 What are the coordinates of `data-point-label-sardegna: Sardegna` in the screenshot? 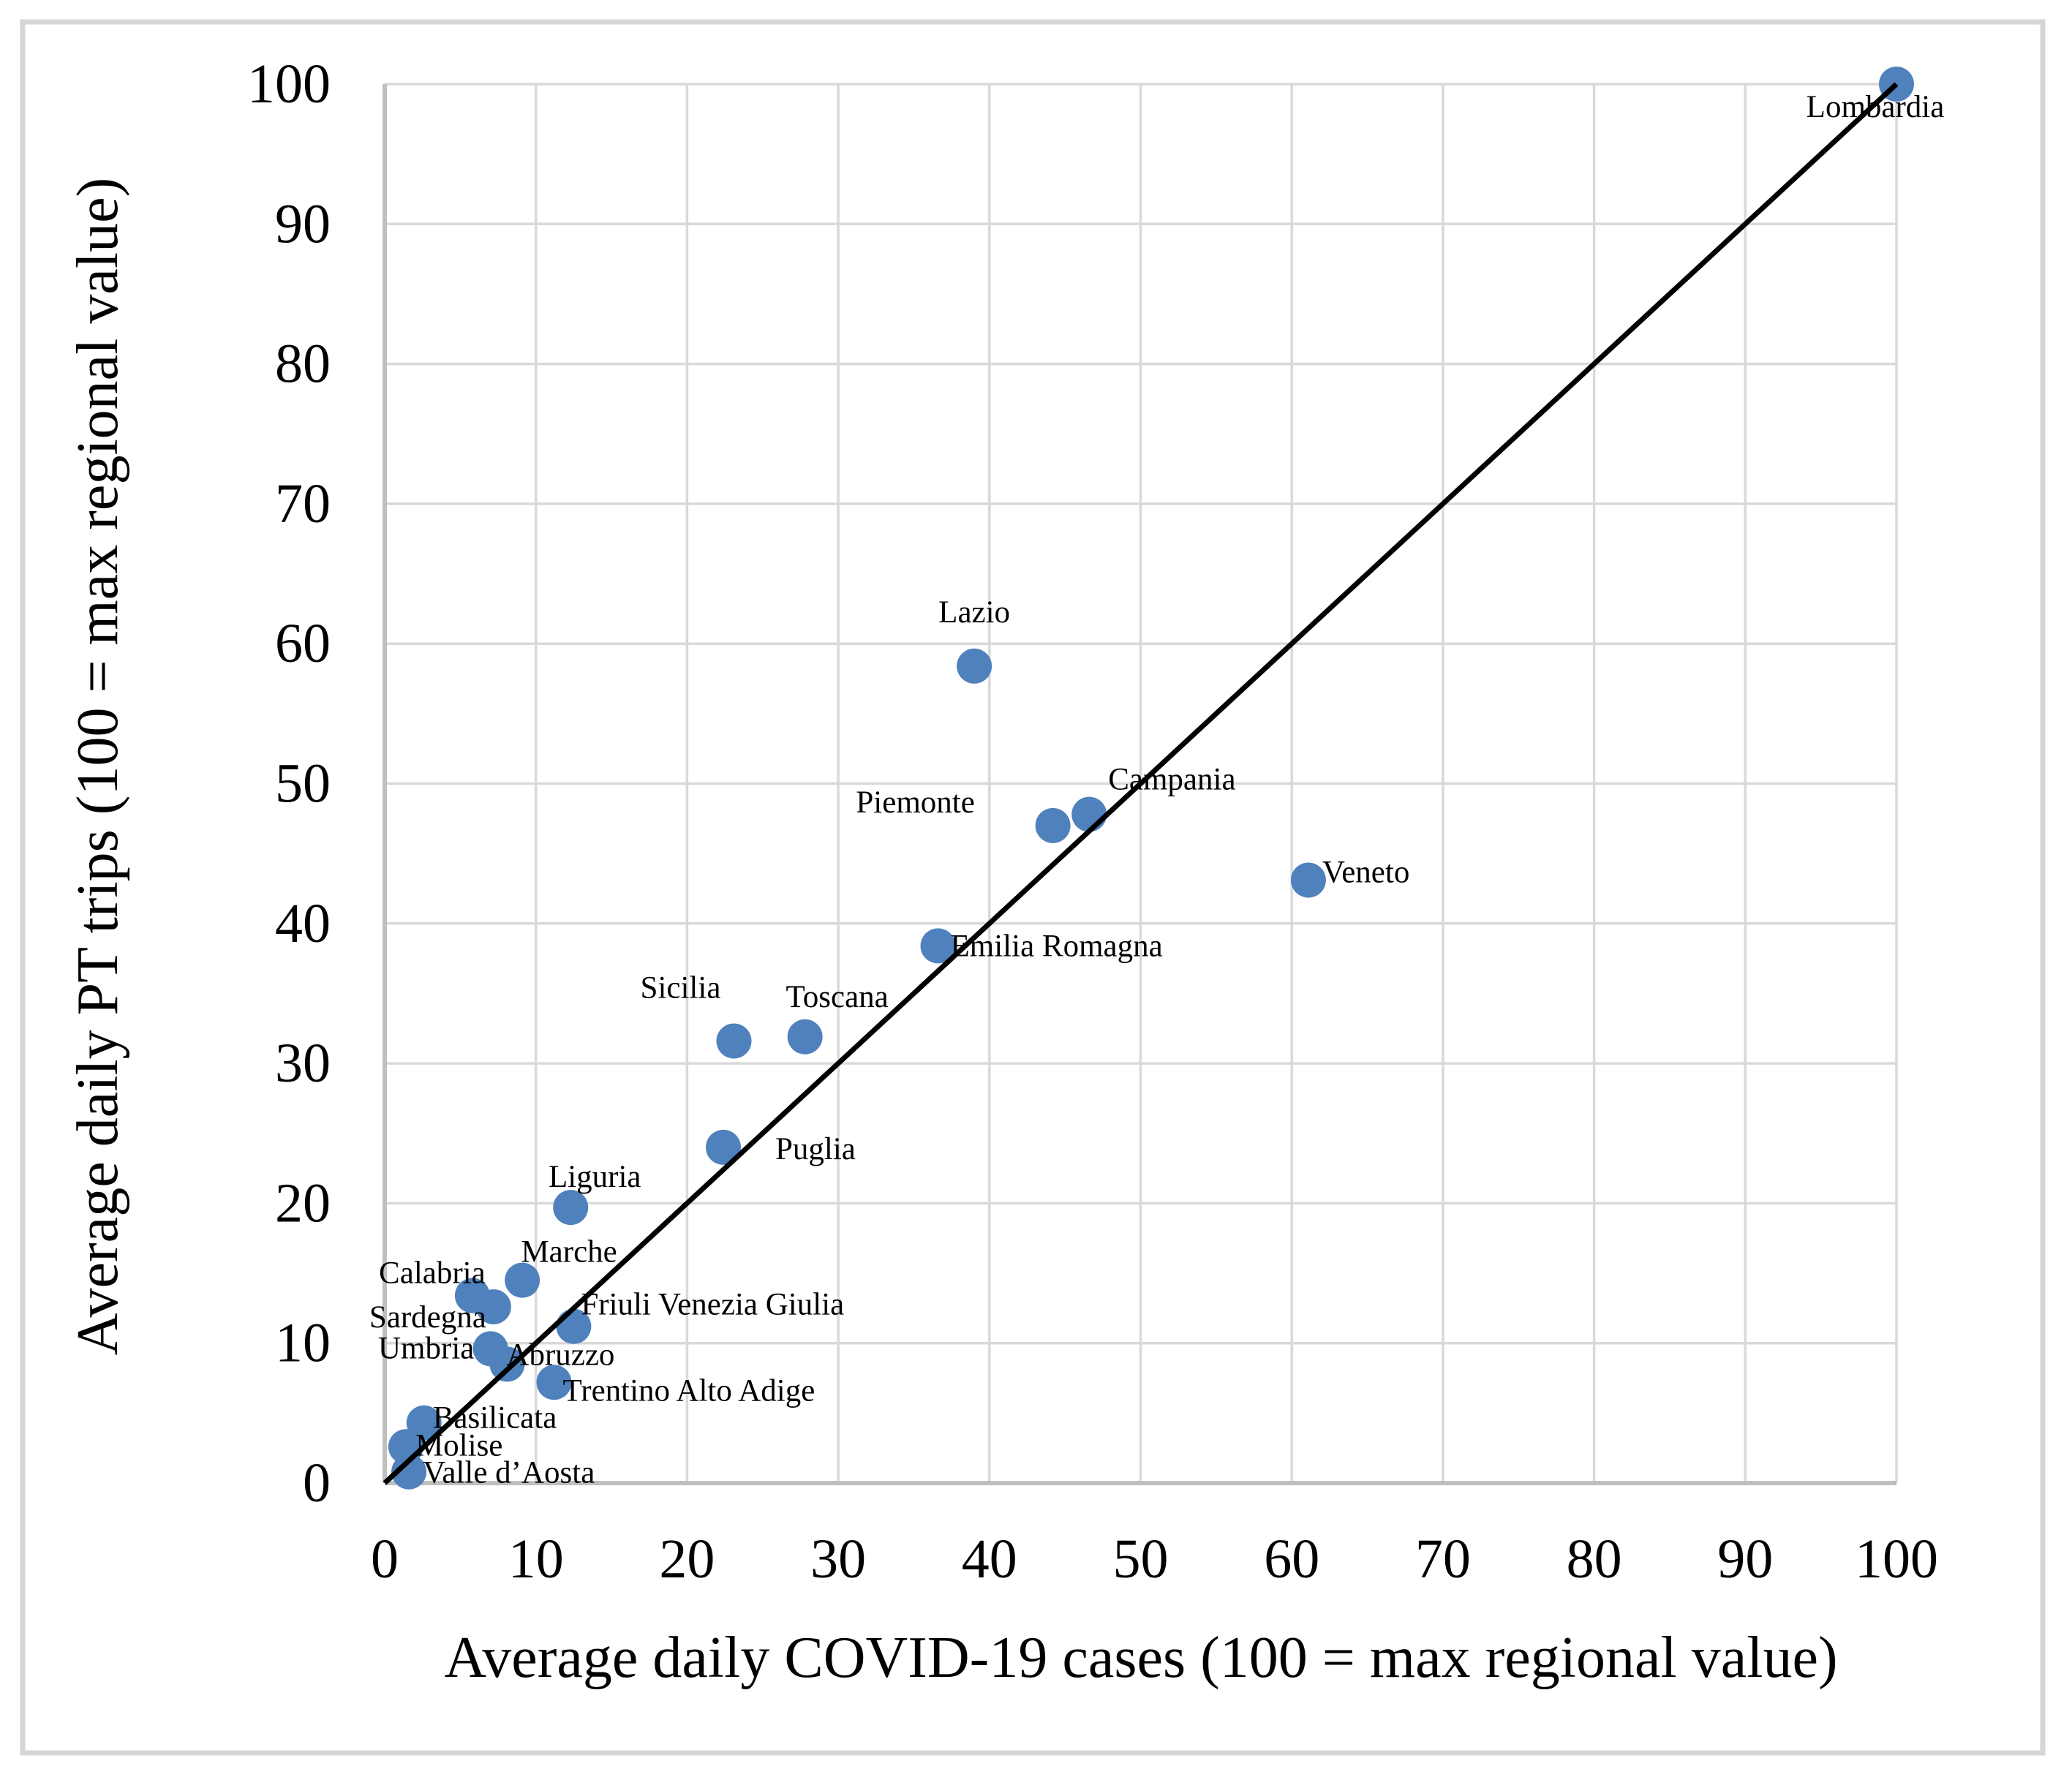 It's located at (427, 1317).